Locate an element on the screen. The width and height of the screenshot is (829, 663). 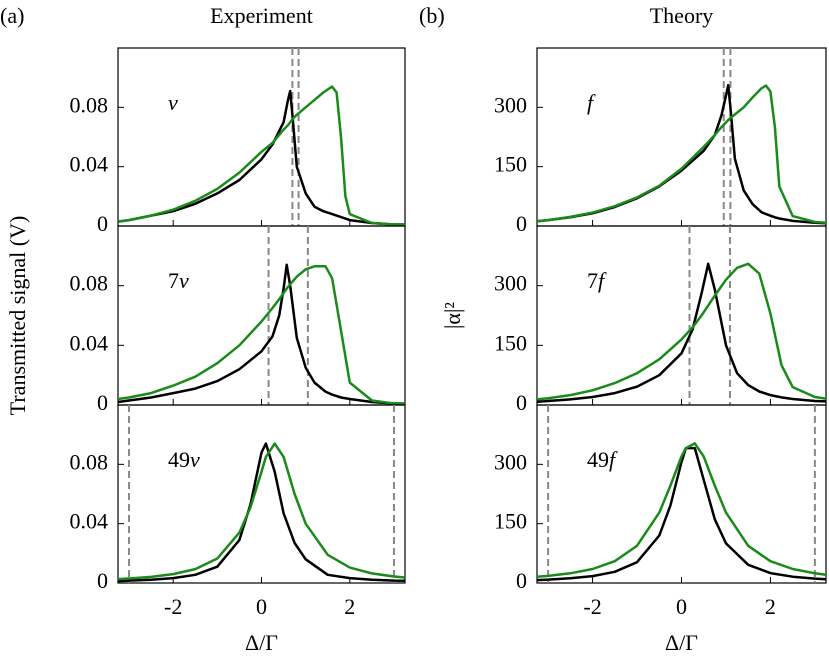
column-title: Experiment is located at coordinates (261, 15).